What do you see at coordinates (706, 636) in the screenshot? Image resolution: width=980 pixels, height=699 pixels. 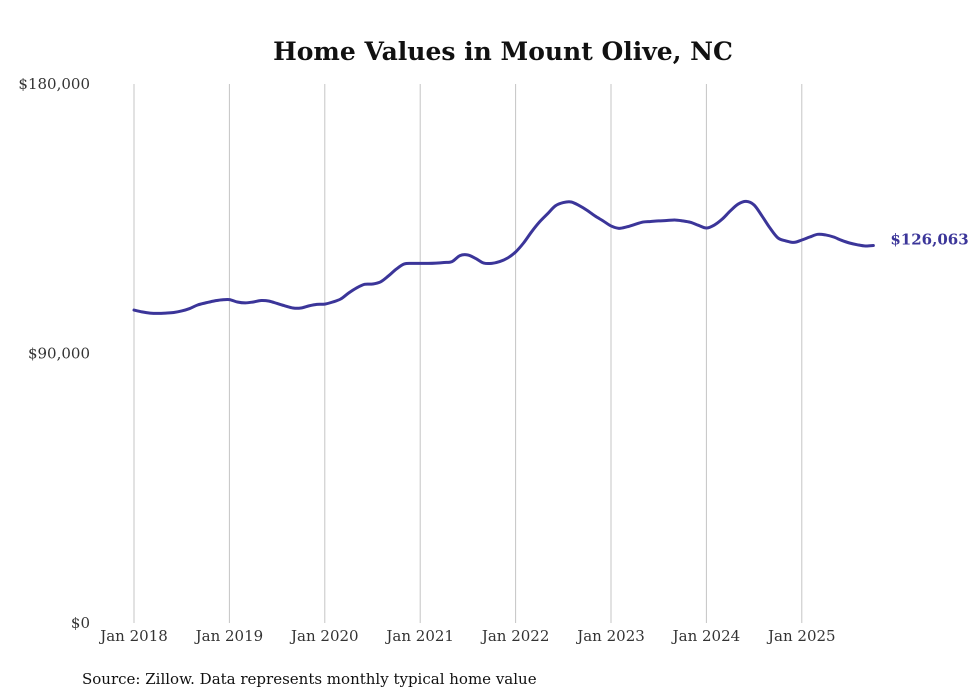 I see `x-tick-label: Jan 2024` at bounding box center [706, 636].